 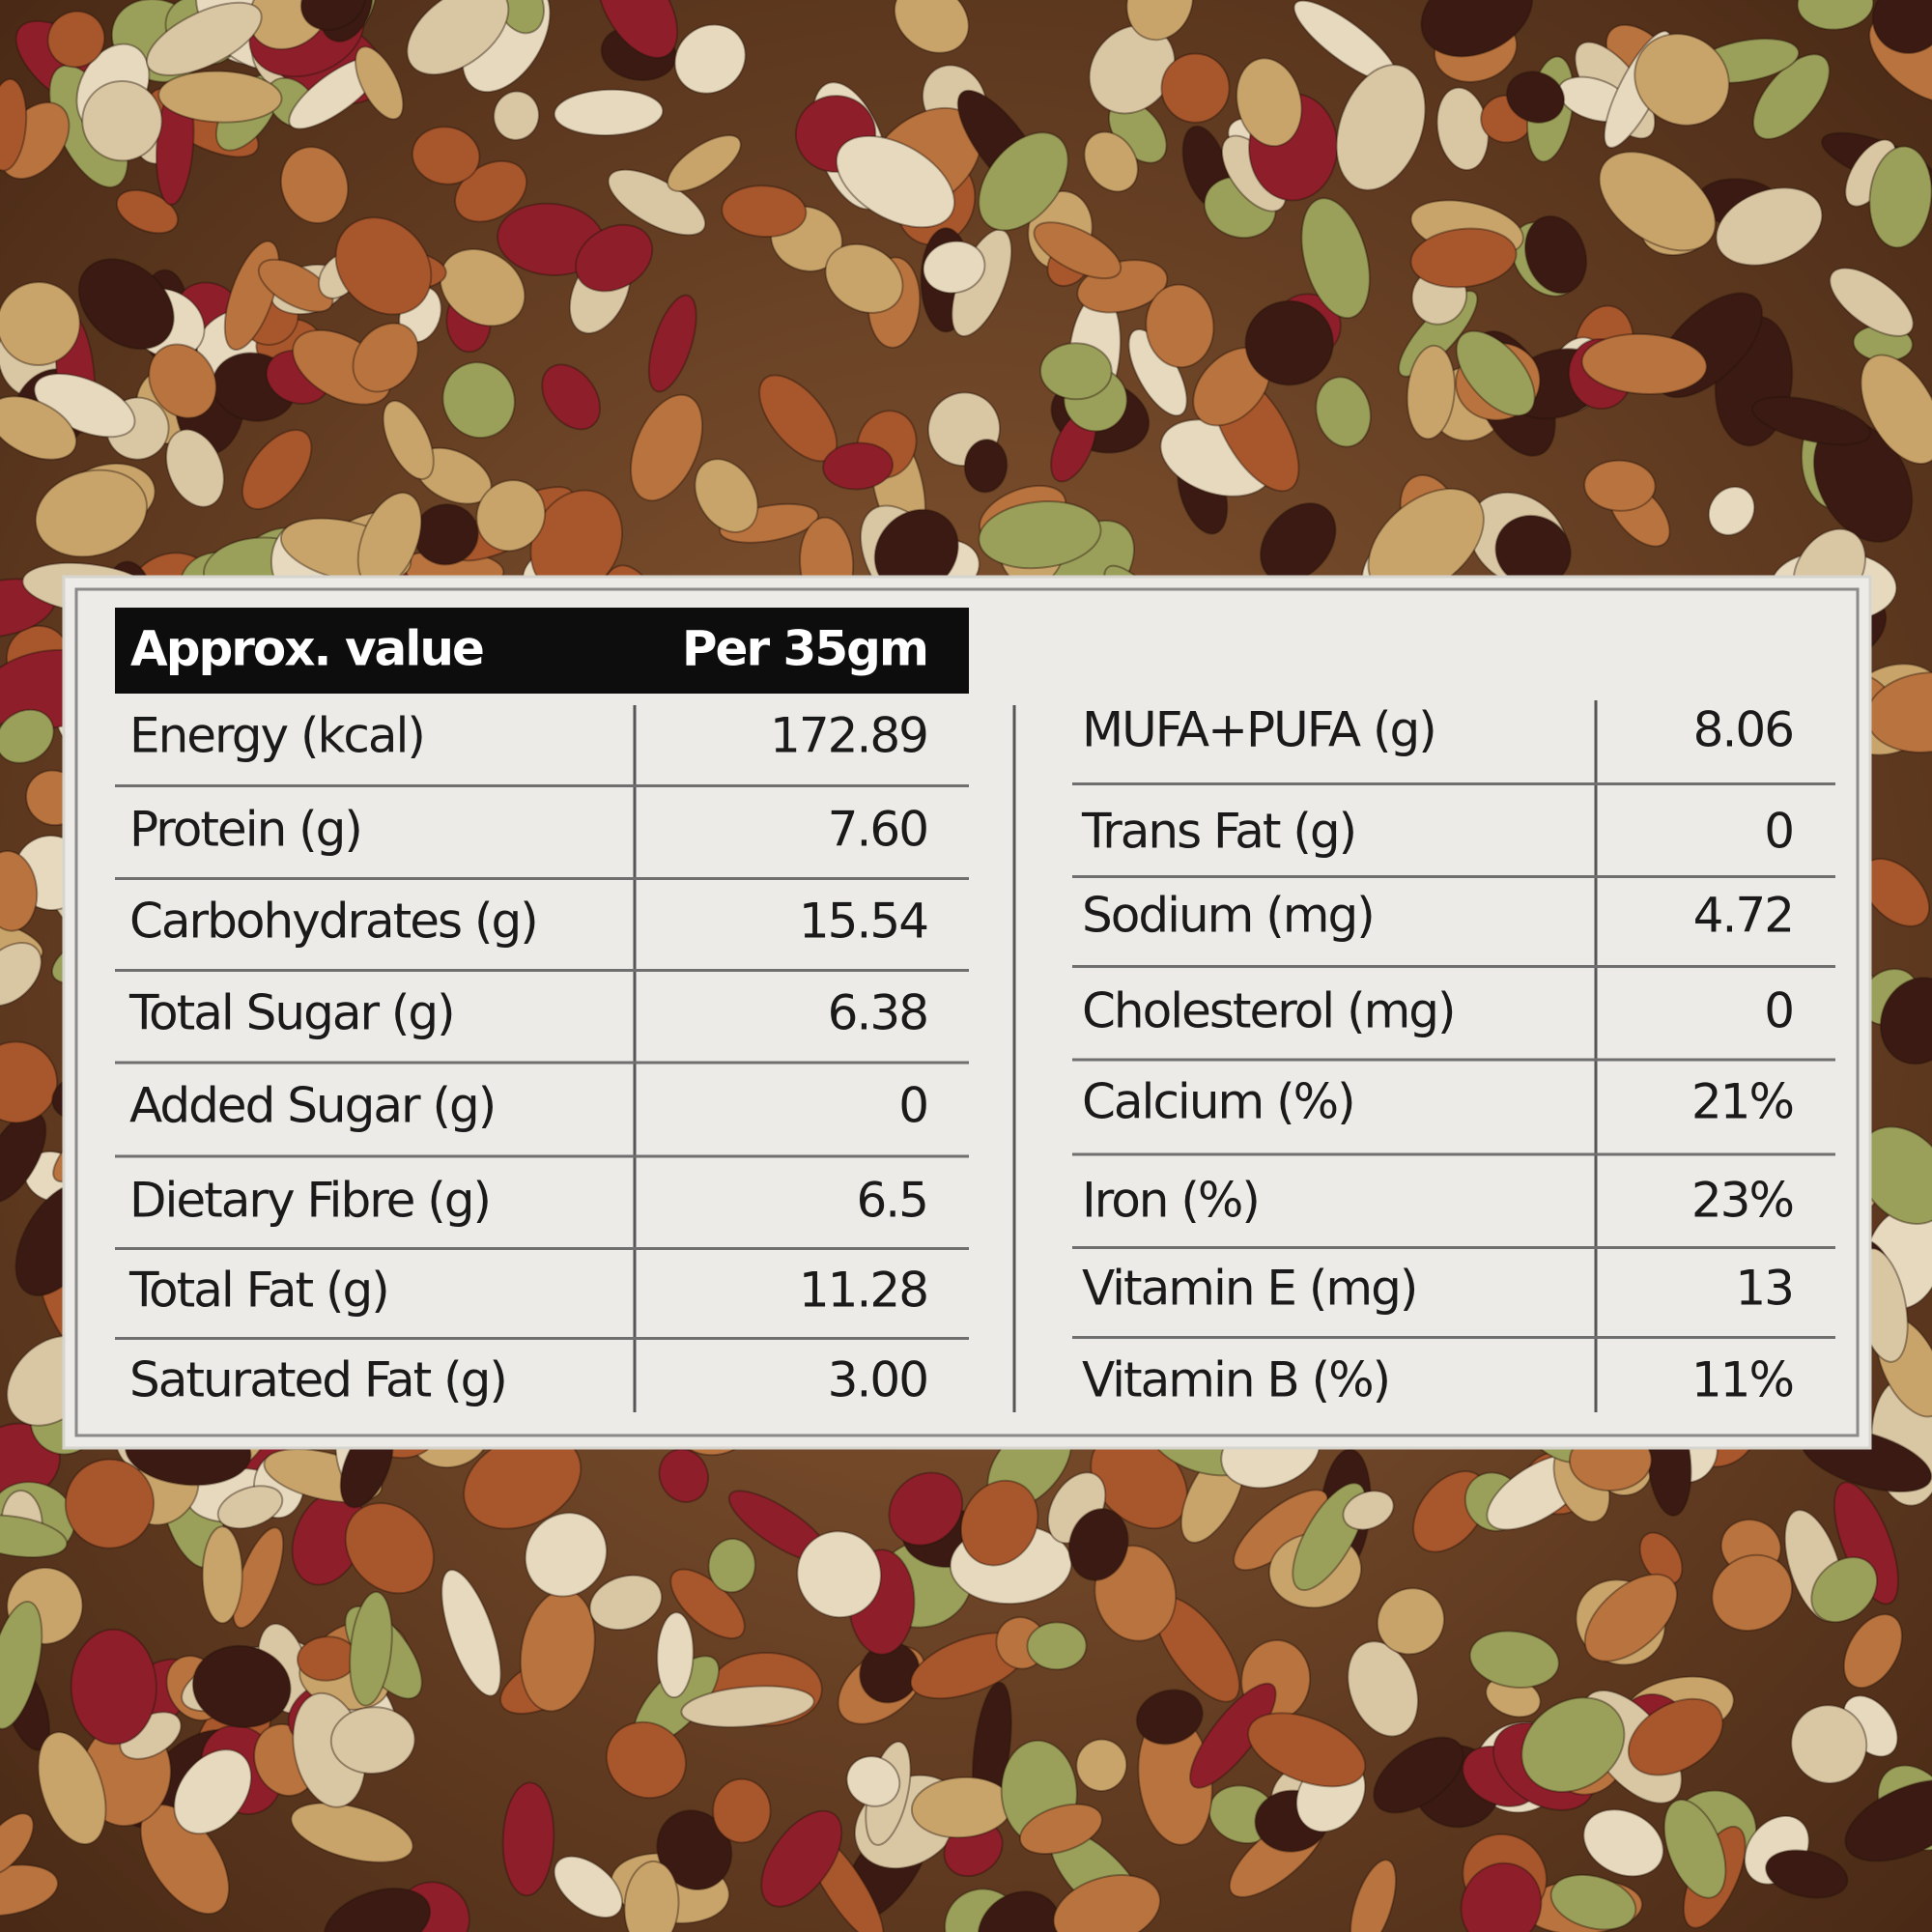 What do you see at coordinates (1228, 916) in the screenshot?
I see `row-label: Sodium (mg)` at bounding box center [1228, 916].